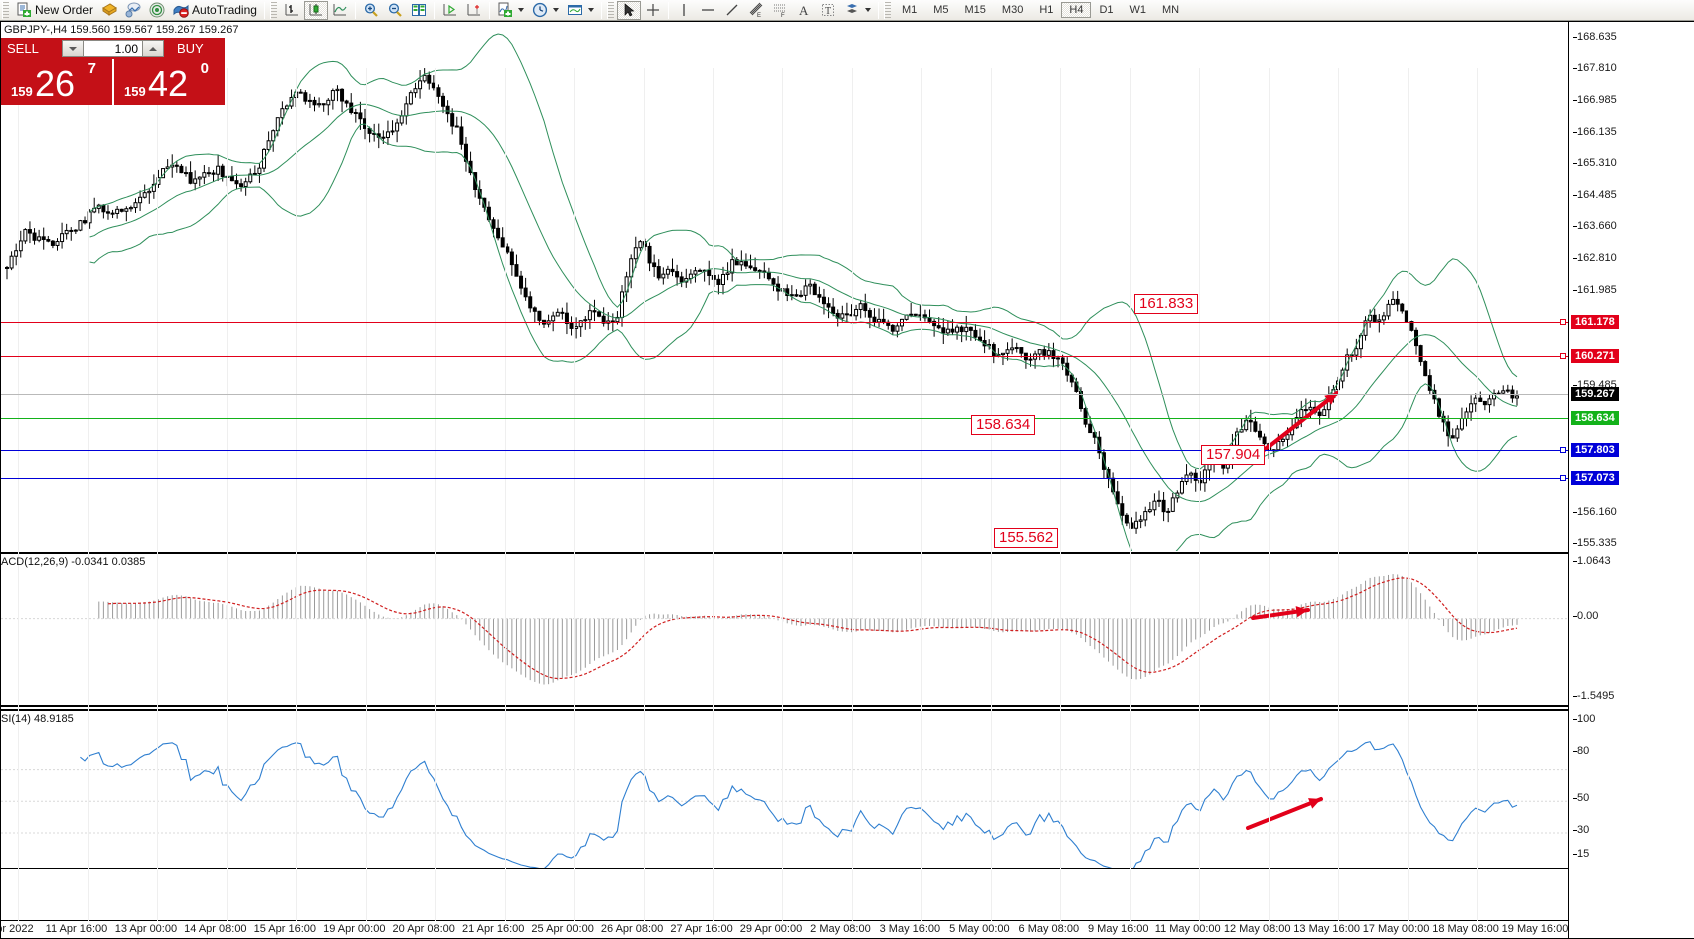 This screenshot has height=939, width=1694. I want to click on horizontal-line-button, so click(708, 10).